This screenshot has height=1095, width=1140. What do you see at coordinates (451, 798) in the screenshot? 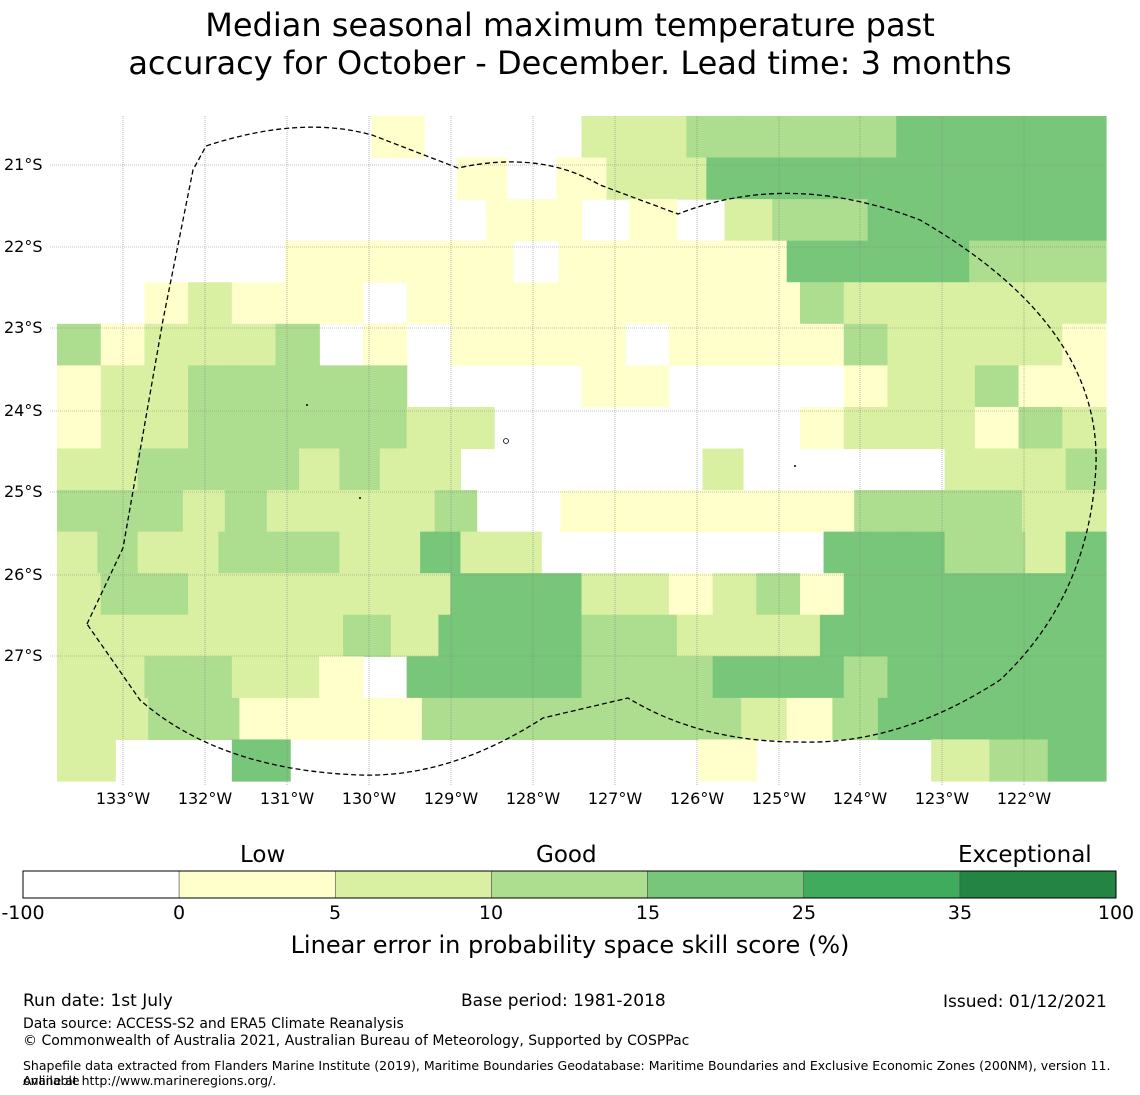
I see `lon-label: 129°W` at bounding box center [451, 798].